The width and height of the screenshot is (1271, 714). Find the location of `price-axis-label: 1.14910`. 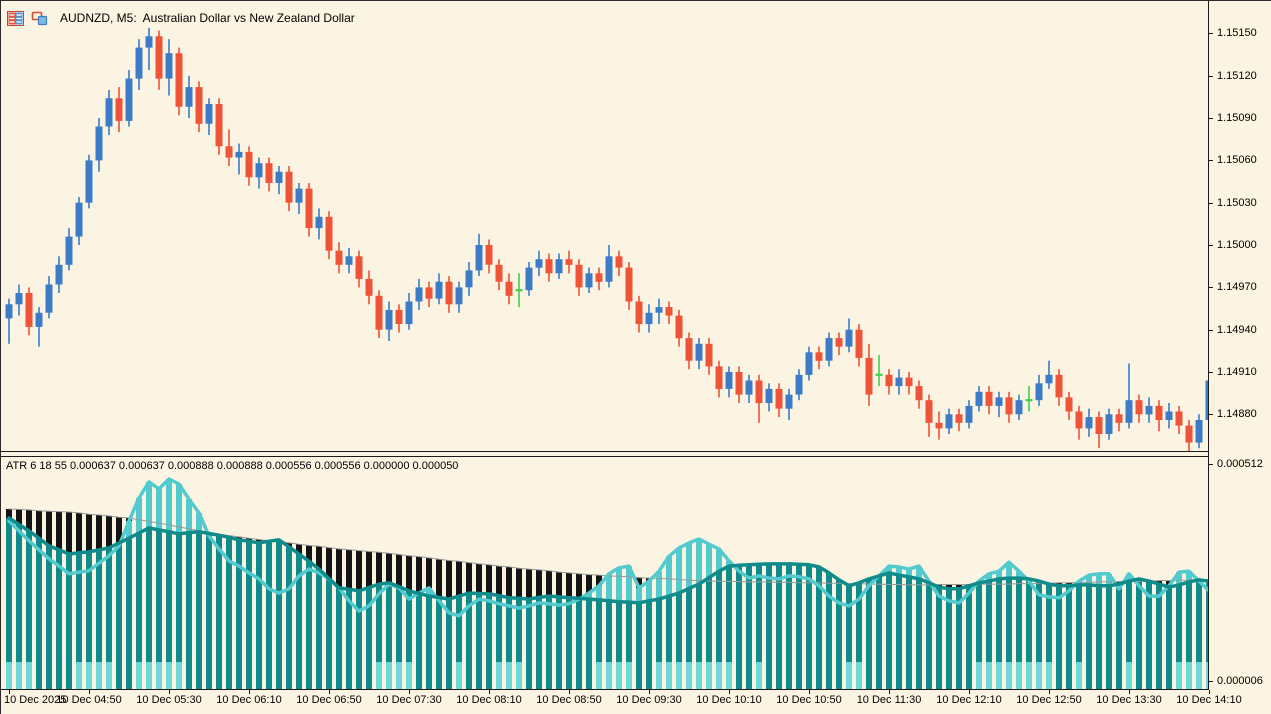

price-axis-label: 1.14910 is located at coordinates (1237, 372).